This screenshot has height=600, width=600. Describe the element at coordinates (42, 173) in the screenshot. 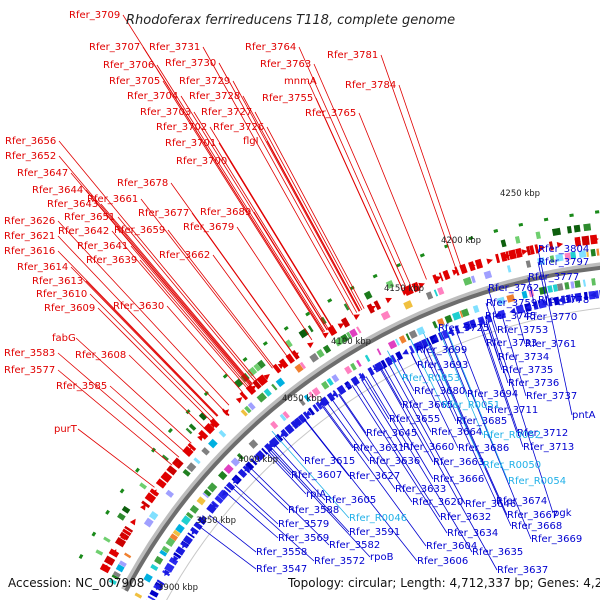

I see `plus-gene-label: Rfer_3647` at that location.